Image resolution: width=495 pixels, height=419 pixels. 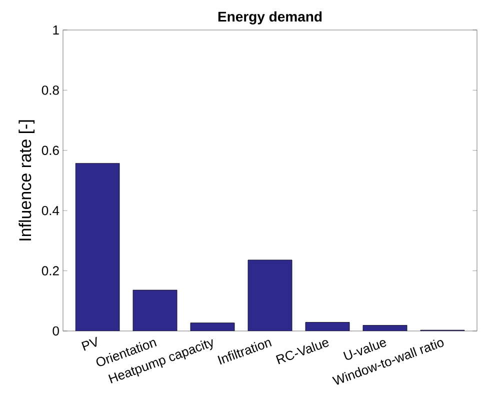 What do you see at coordinates (50, 90) in the screenshot?
I see `y-tick-label: 0.8` at bounding box center [50, 90].